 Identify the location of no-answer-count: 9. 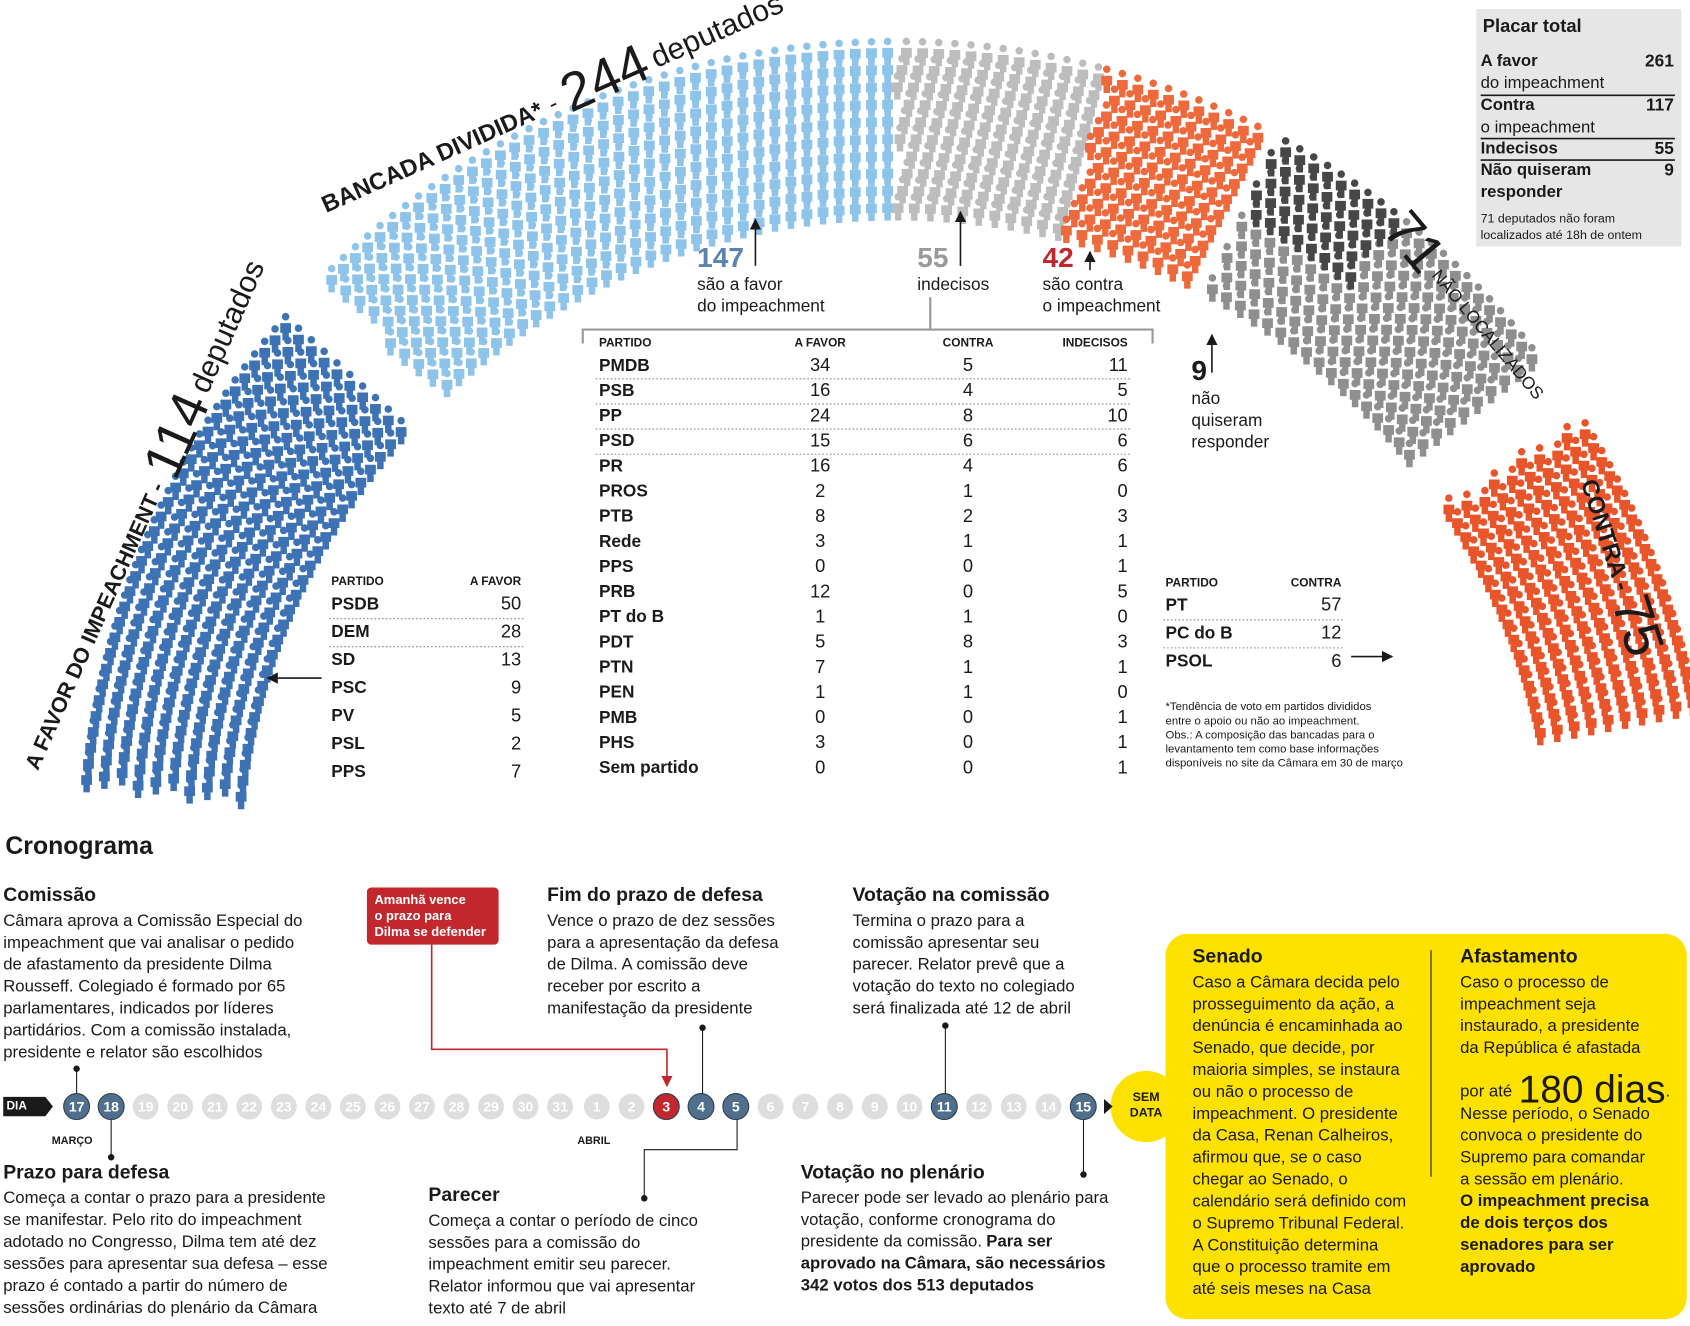
(1199, 370).